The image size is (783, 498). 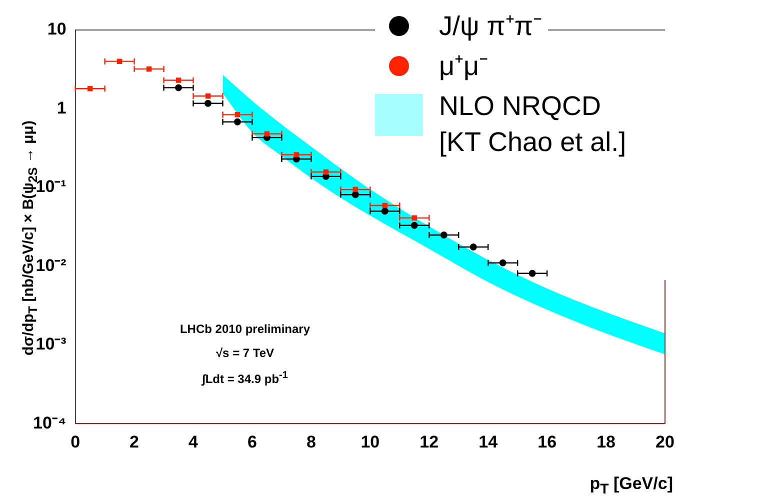 I want to click on x-tick-label: 20, so click(x=665, y=442).